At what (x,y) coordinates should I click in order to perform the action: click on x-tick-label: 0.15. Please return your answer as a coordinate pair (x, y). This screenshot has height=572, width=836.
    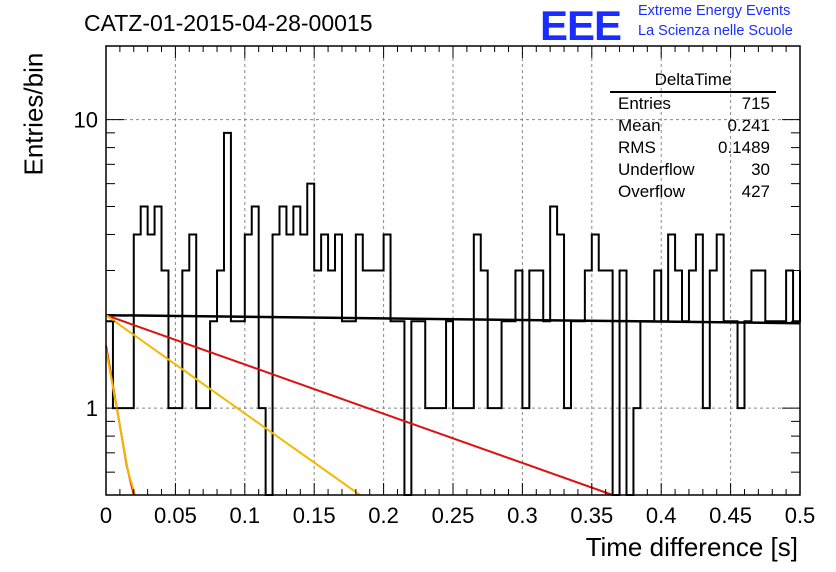
    Looking at the image, I should click on (314, 515).